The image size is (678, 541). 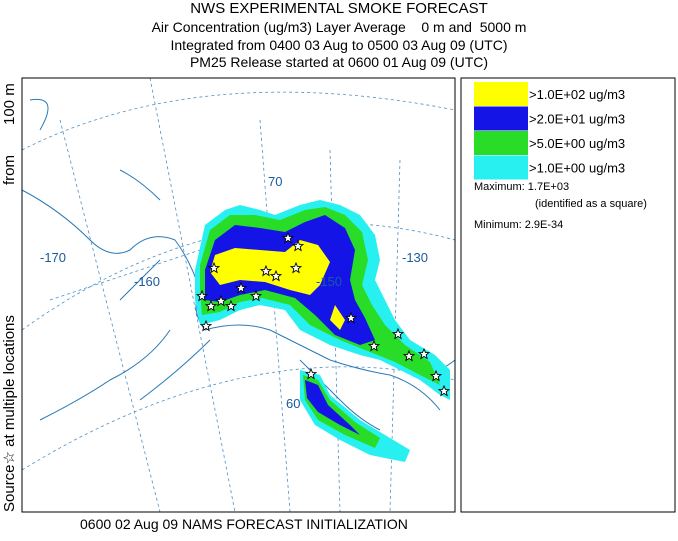 I want to click on maximum-note: (identified as a square), so click(x=591, y=204).